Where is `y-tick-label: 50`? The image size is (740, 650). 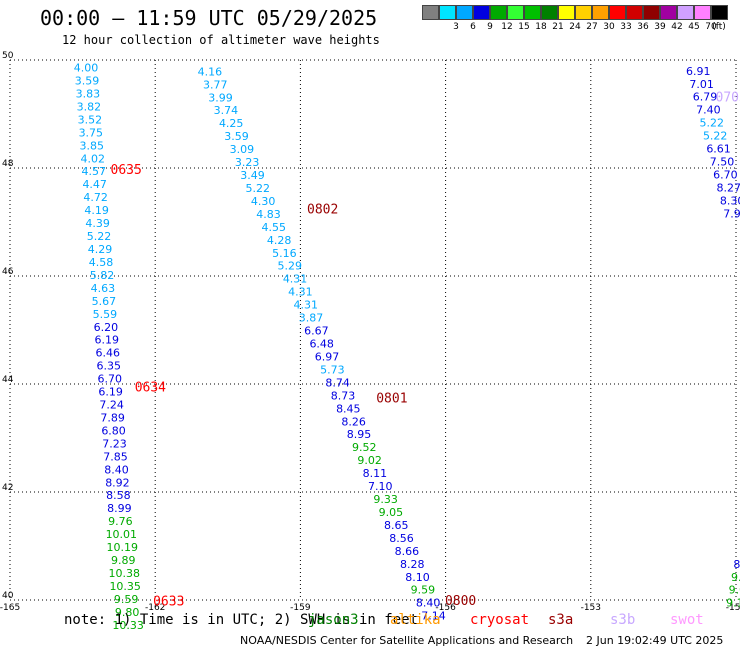 y-tick-label: 50 is located at coordinates (8, 56).